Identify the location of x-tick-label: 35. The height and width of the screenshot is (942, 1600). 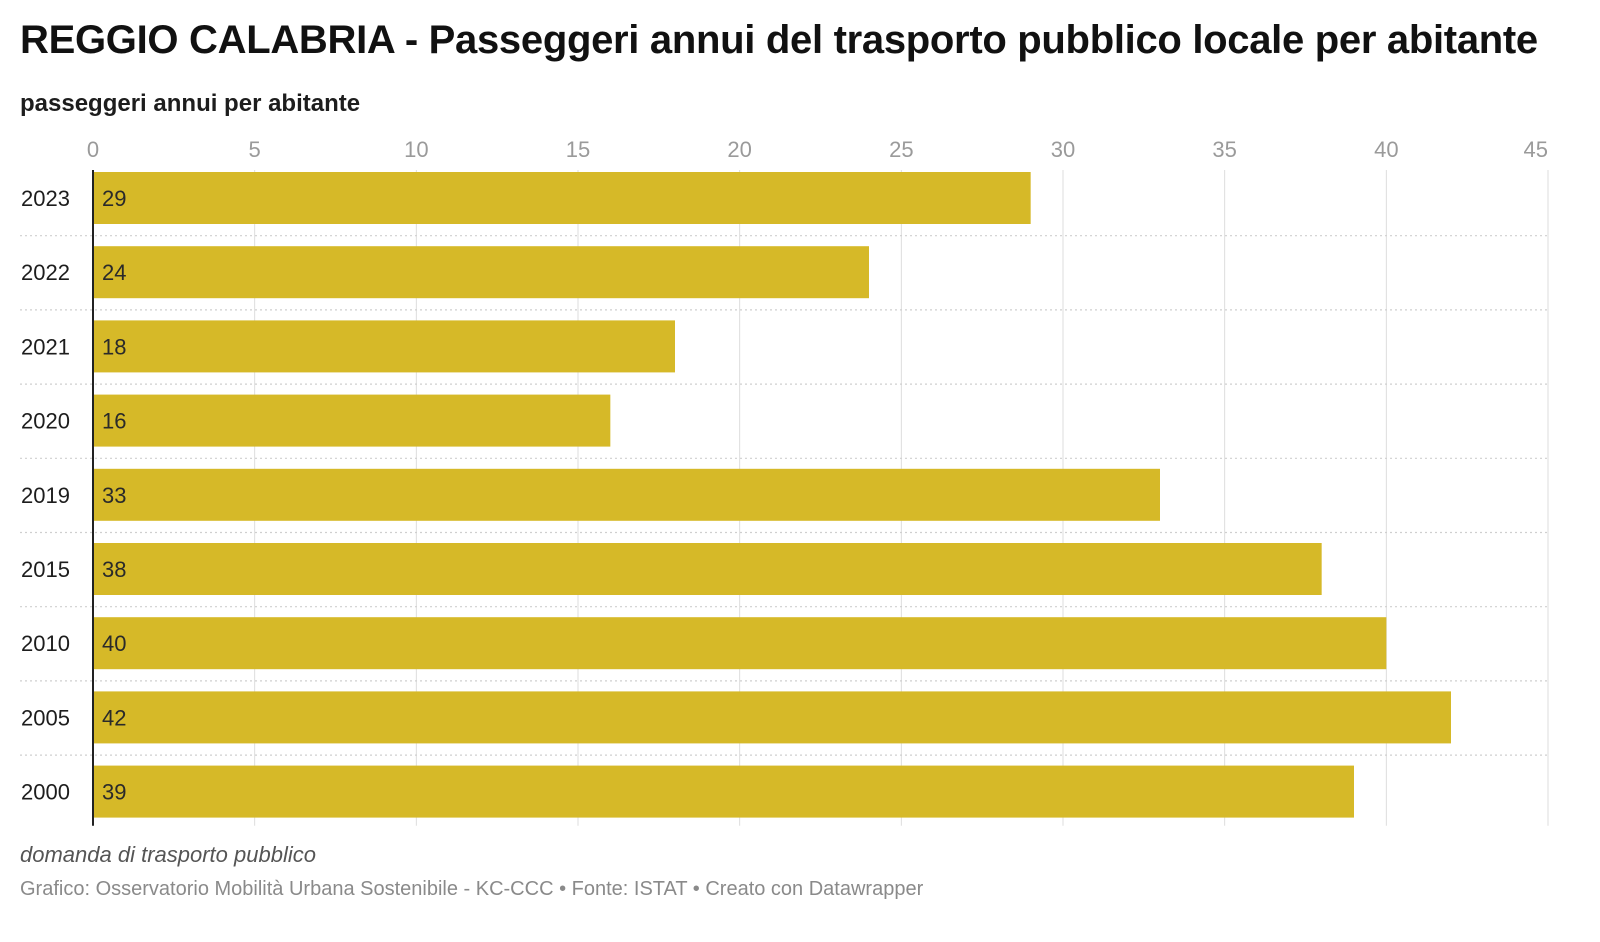
(1224, 149).